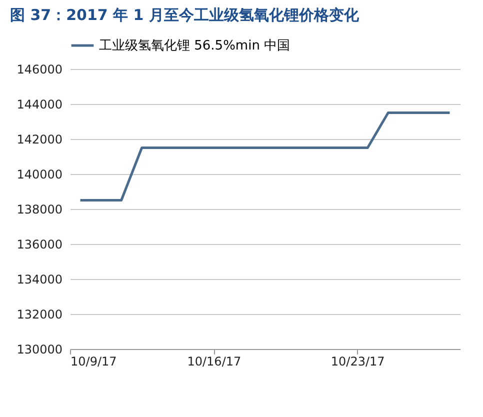  I want to click on y-tick-label: 138000, so click(39, 209).